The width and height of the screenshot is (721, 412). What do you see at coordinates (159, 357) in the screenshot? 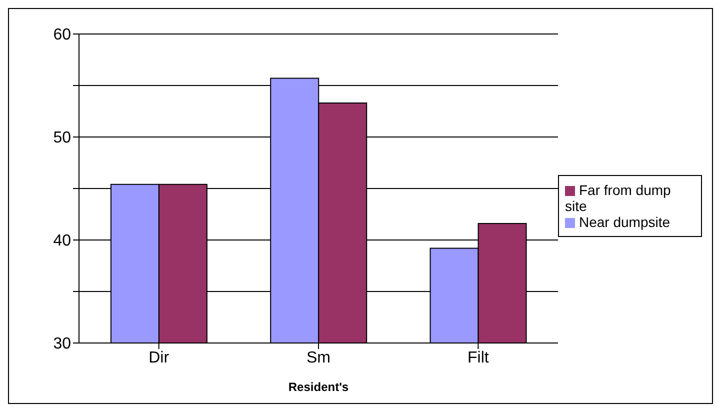
I see `x-tick-label: Dir` at bounding box center [159, 357].